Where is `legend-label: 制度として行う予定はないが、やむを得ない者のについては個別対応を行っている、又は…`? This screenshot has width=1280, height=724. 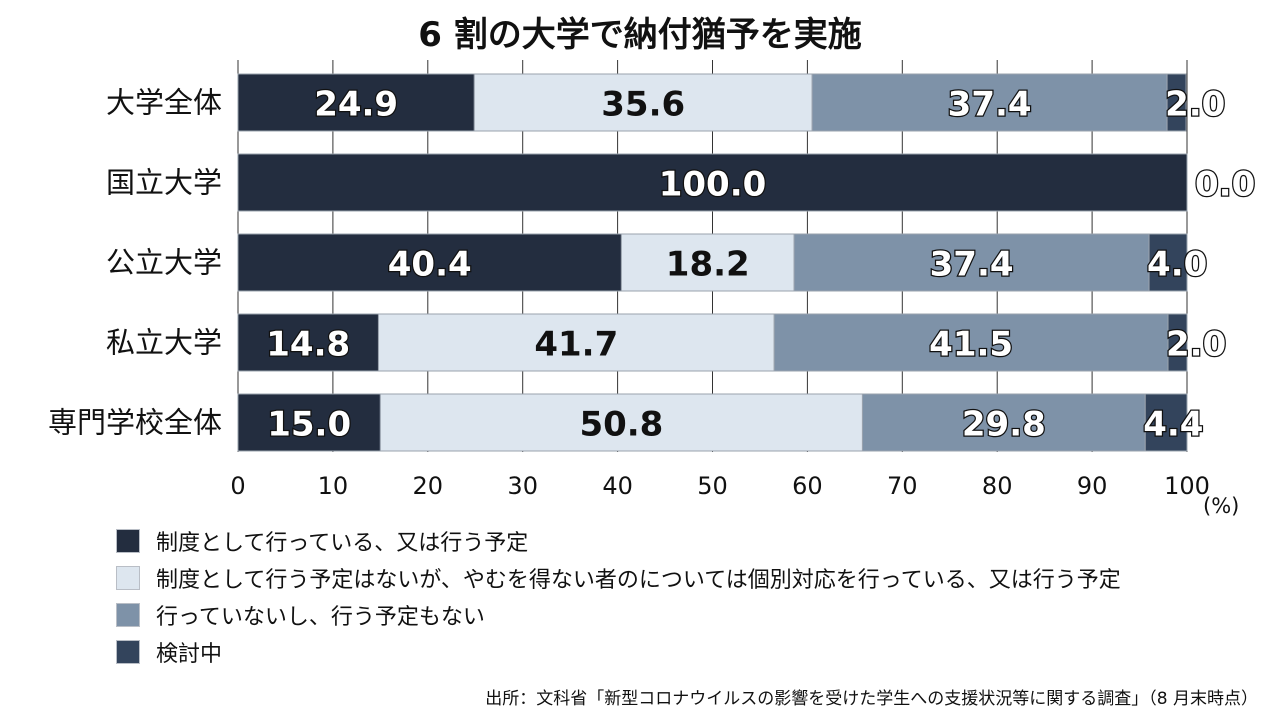 legend-label: 制度として行う予定はないが、やむを得ない者のについては個別対応を行っている、又は… is located at coordinates (638, 580).